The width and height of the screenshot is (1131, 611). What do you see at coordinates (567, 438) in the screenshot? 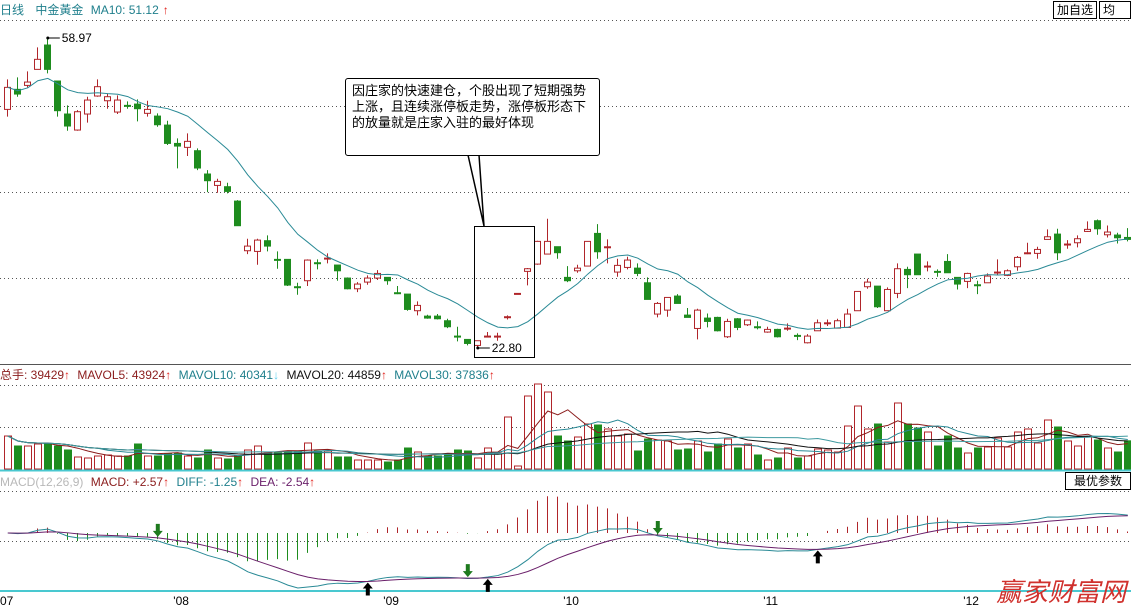
I see `mavol10-line` at bounding box center [567, 438].